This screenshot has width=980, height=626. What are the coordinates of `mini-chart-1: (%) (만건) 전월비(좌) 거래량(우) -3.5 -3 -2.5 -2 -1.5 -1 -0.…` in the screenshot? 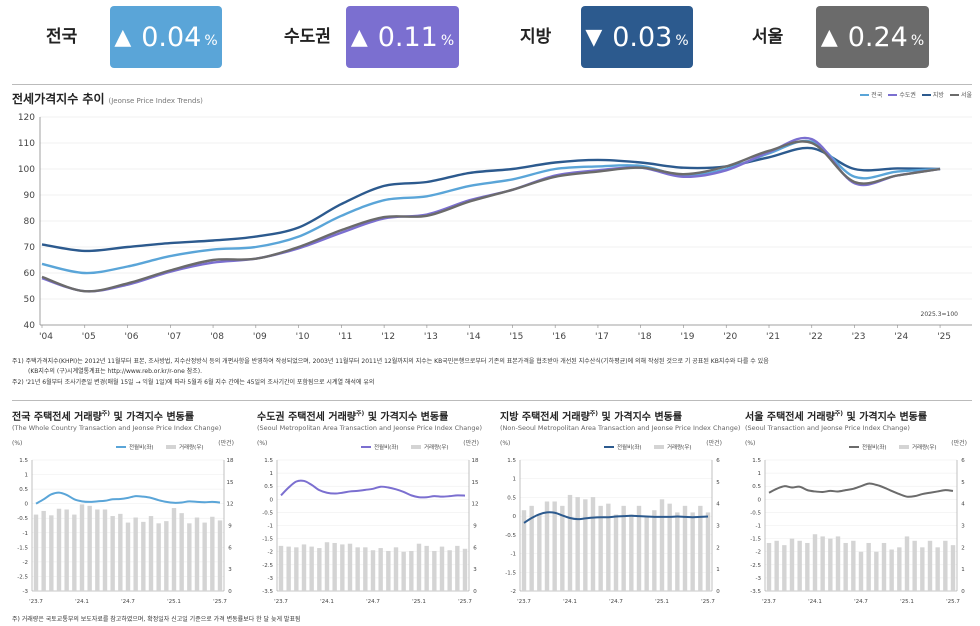 It's located at (368, 522).